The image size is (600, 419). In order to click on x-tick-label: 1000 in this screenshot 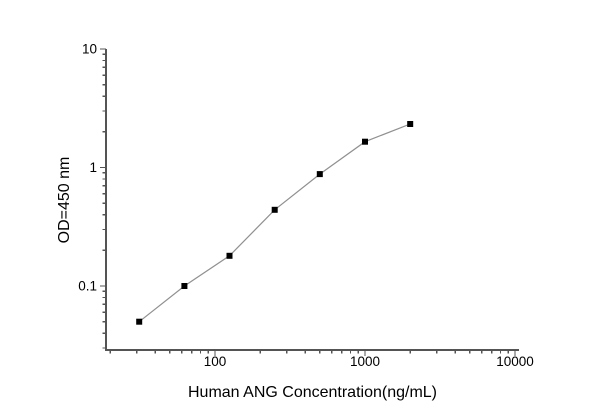, I will do `click(365, 361)`.